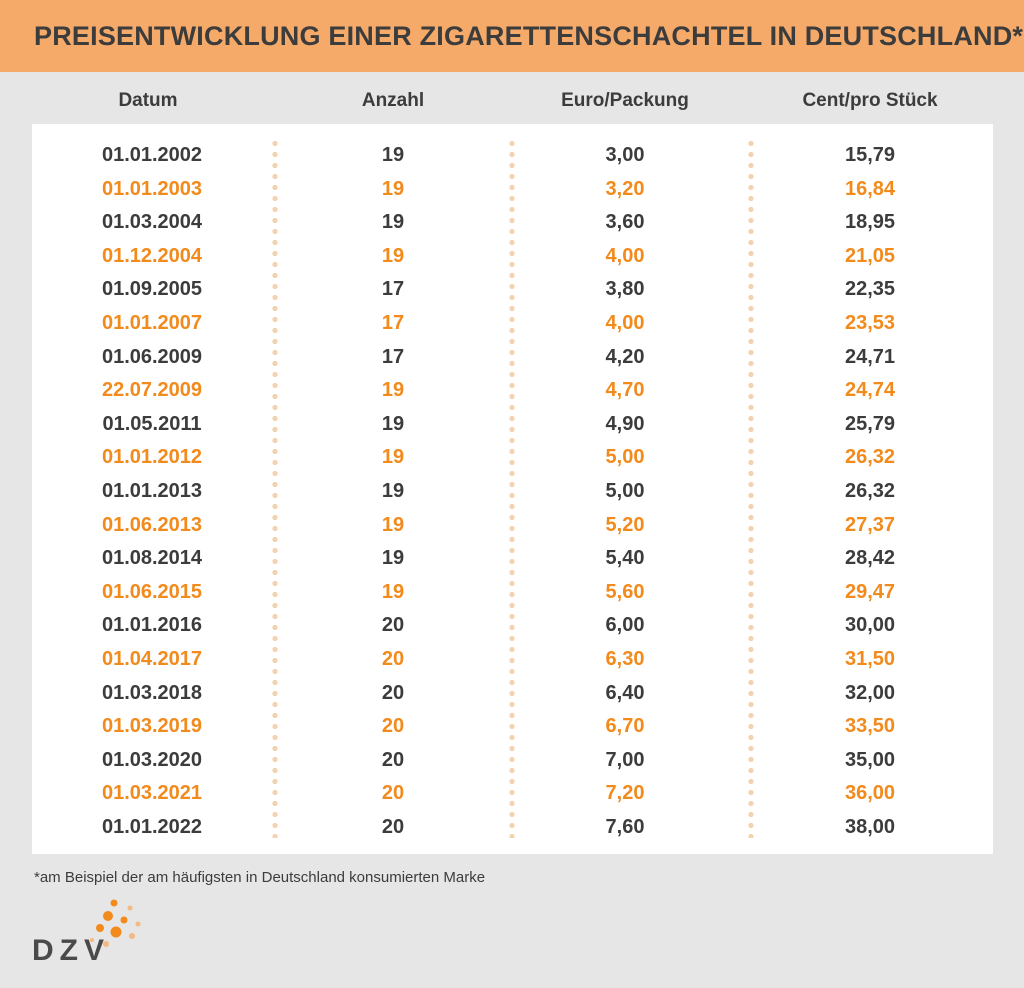  I want to click on cell-datum: 01.06.2013, so click(152, 524).